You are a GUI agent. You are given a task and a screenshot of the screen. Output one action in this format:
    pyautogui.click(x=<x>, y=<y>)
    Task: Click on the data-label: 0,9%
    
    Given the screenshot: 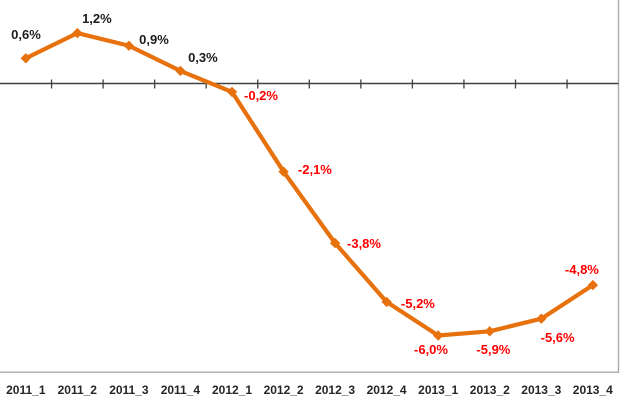 What is the action you would take?
    pyautogui.click(x=154, y=39)
    